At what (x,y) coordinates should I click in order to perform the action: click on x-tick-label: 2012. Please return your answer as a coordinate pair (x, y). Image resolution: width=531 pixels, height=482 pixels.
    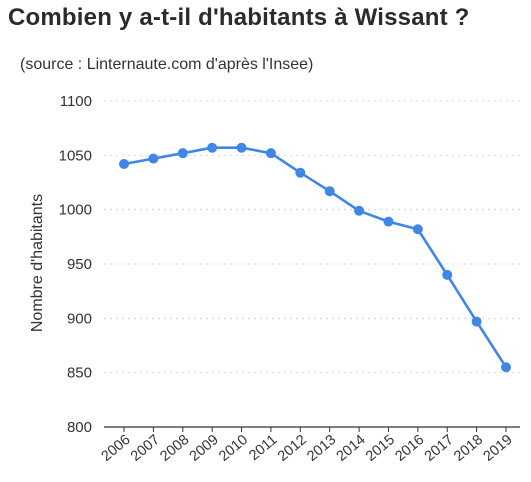
    Looking at the image, I should click on (292, 448).